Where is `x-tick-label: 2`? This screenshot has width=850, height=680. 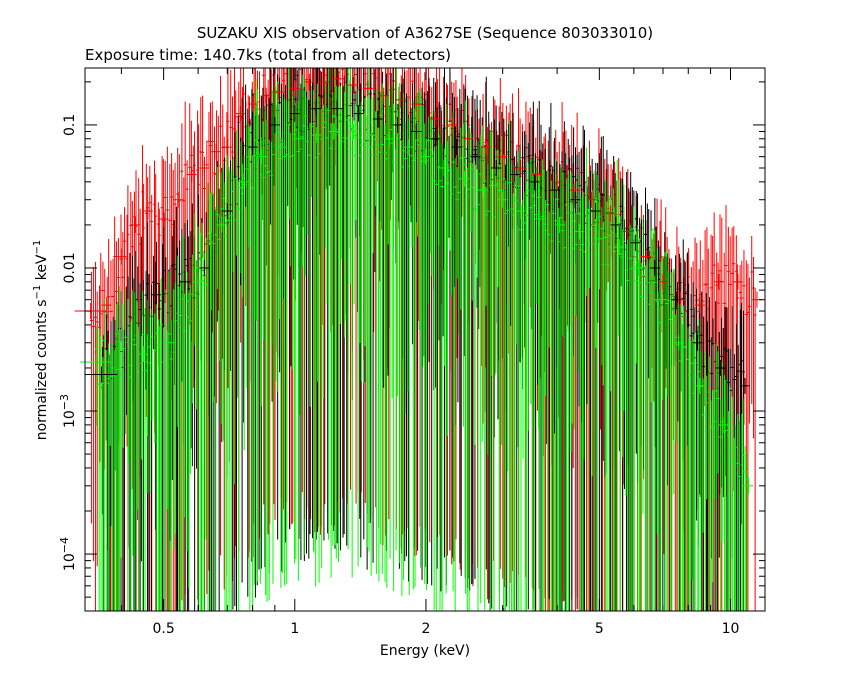
x-tick-label: 2 is located at coordinates (425, 629).